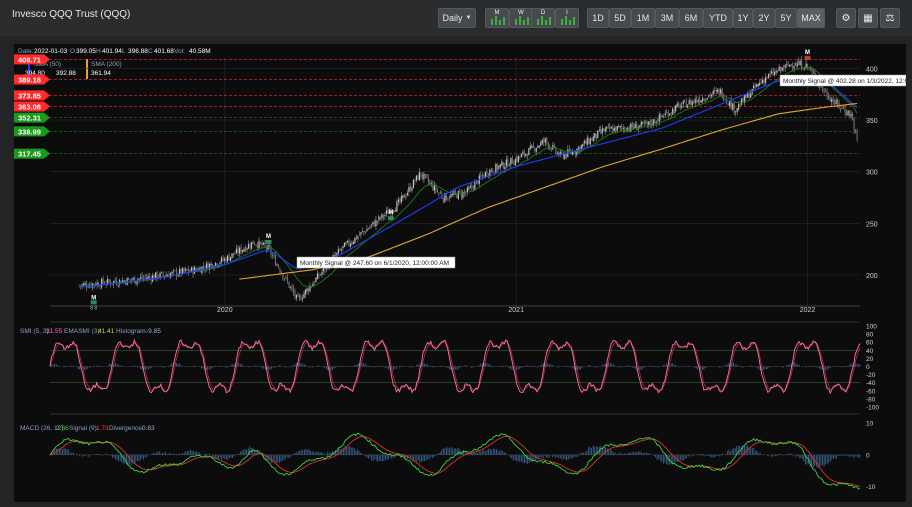 The width and height of the screenshot is (912, 507). I want to click on level-label: 389.18, so click(29, 80).